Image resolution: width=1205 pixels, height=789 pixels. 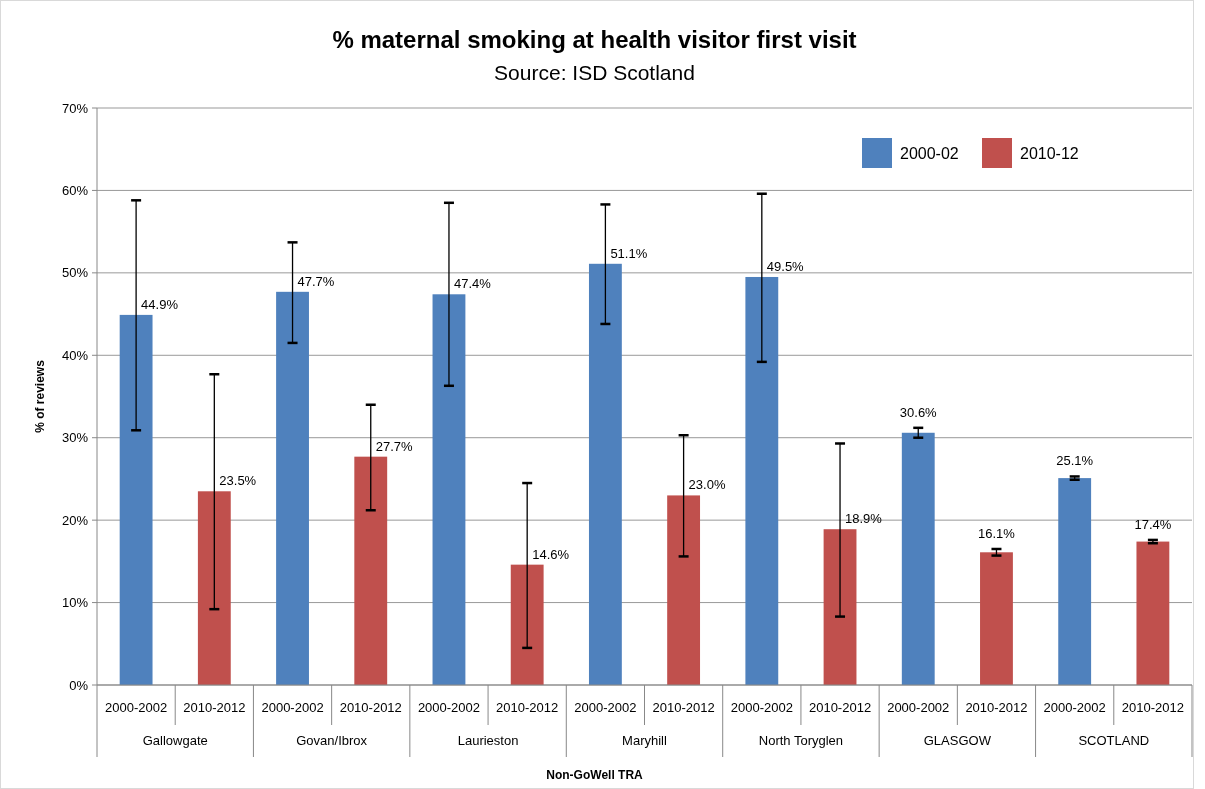 What do you see at coordinates (394, 446) in the screenshot?
I see `data-label: 27.7%` at bounding box center [394, 446].